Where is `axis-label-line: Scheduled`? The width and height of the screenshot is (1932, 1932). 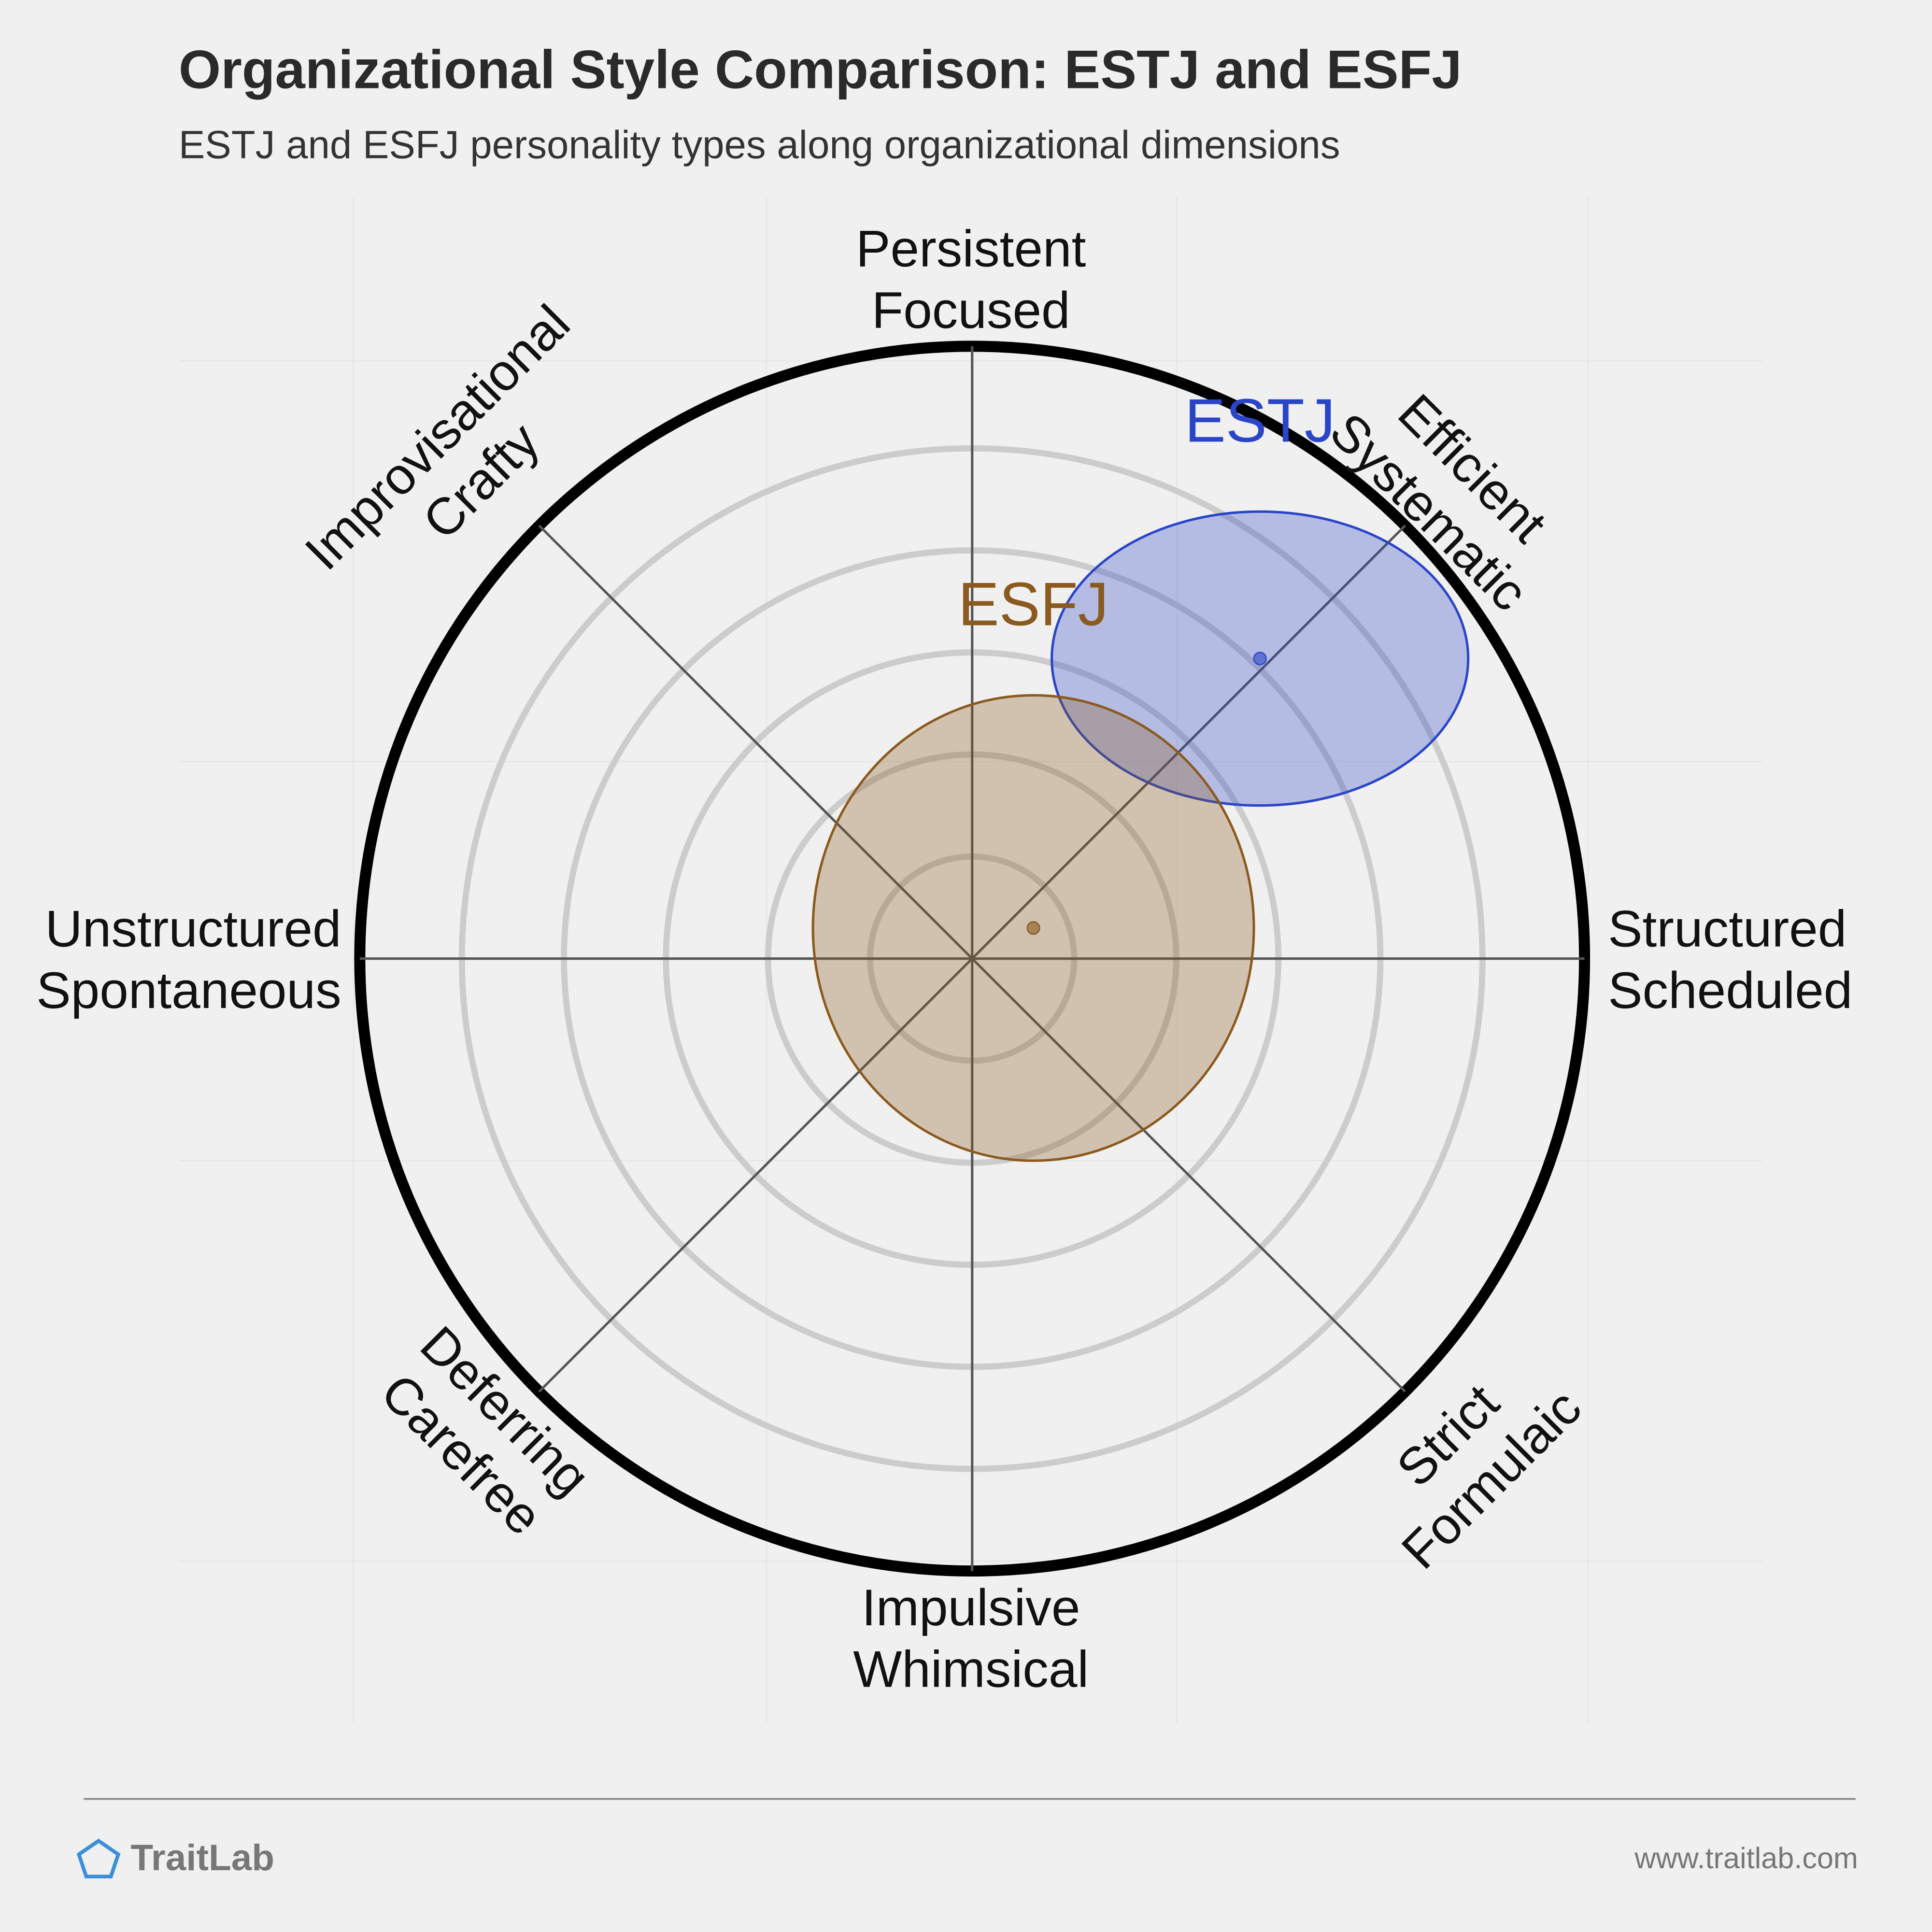
axis-label-line: Scheduled is located at coordinates (1730, 990).